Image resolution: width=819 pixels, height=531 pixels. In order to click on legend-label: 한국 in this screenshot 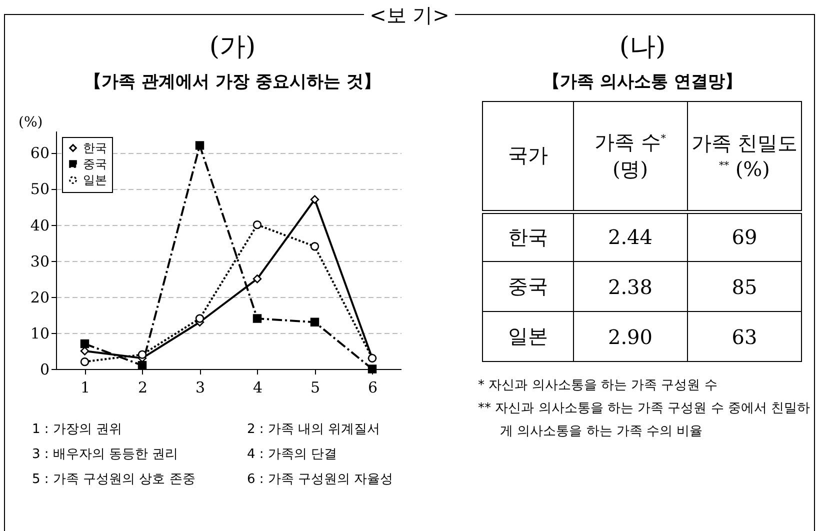, I will do `click(95, 148)`.